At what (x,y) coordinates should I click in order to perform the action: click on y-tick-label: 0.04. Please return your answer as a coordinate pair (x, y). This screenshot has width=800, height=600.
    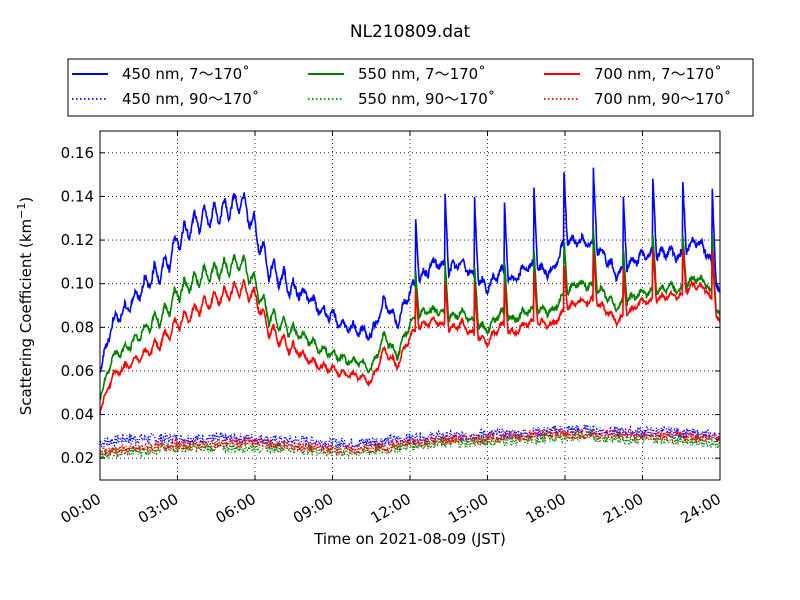
    Looking at the image, I should click on (77, 415).